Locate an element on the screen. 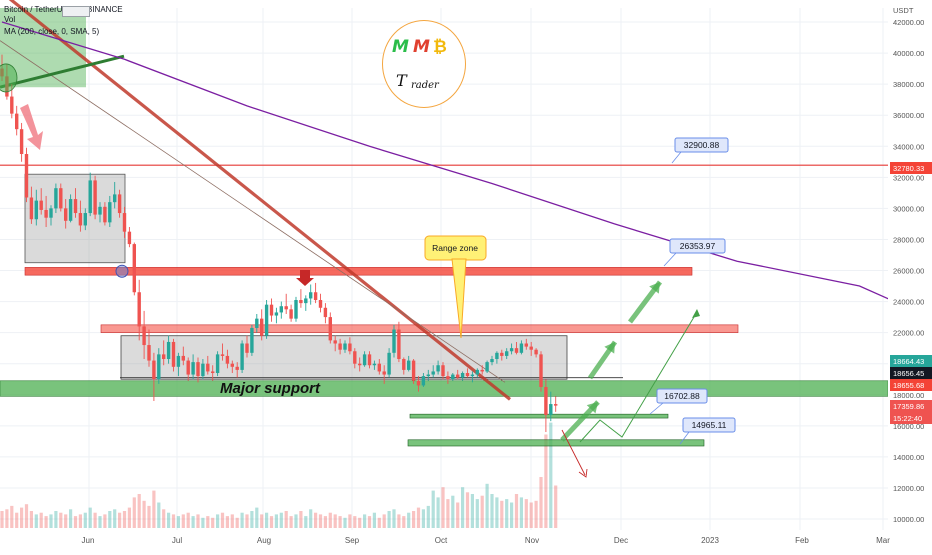 This screenshot has height=555, width=932. target-label-text: 32900.88 is located at coordinates (702, 145).